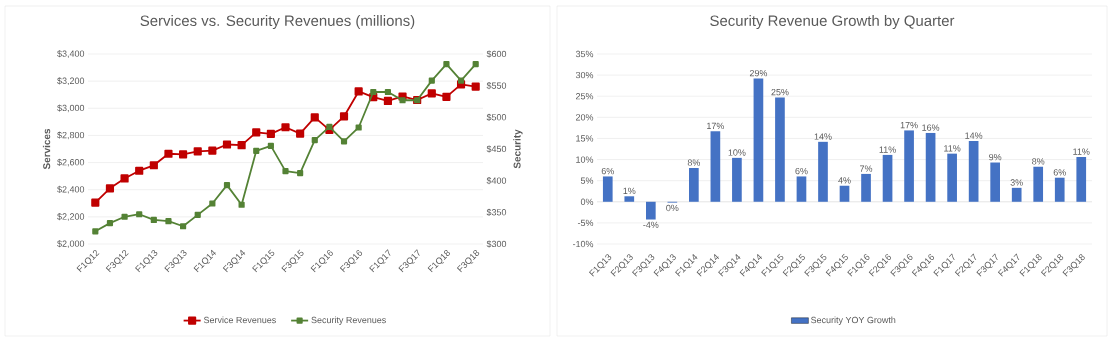 The height and width of the screenshot is (340, 1112). I want to click on data-label: 10%, so click(737, 152).